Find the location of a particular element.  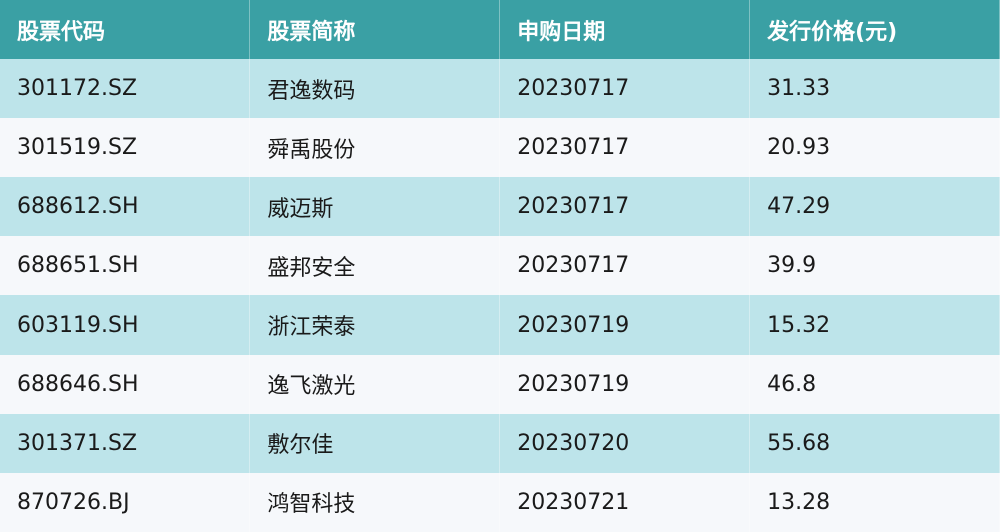

table-row: 603119.SH 浙江荣泰 20230719 15.32 is located at coordinates (500, 325).